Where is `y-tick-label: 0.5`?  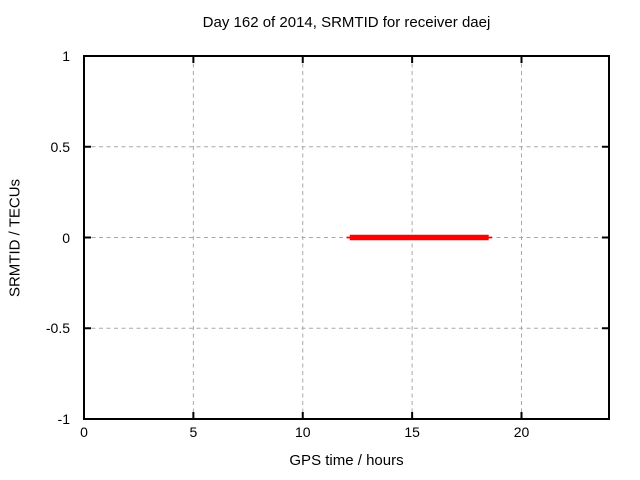 y-tick-label: 0.5 is located at coordinates (60, 146).